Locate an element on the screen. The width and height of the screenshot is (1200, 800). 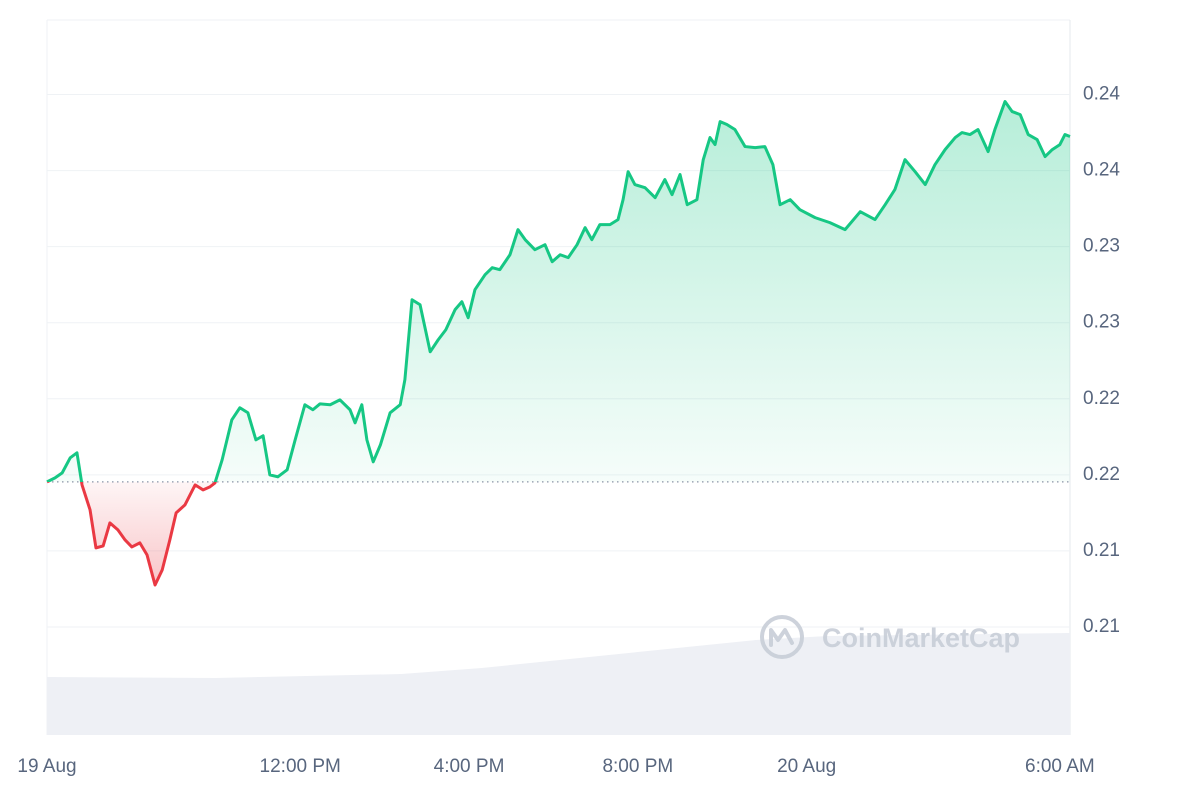
watermark: CoinMarketCap is located at coordinates (890, 637).